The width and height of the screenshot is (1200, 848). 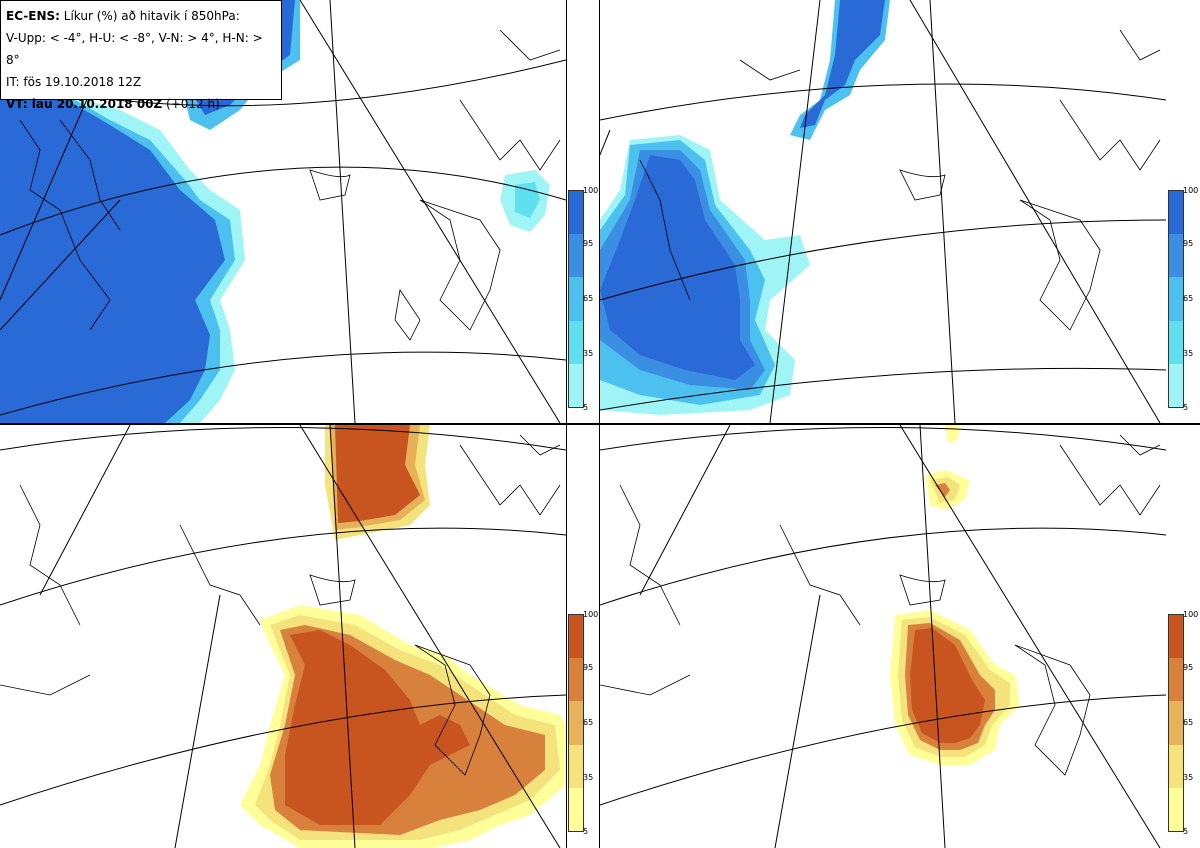 I want to click on legend-line-3: IT: fös 19.10.2018 12Z, so click(x=74, y=82).